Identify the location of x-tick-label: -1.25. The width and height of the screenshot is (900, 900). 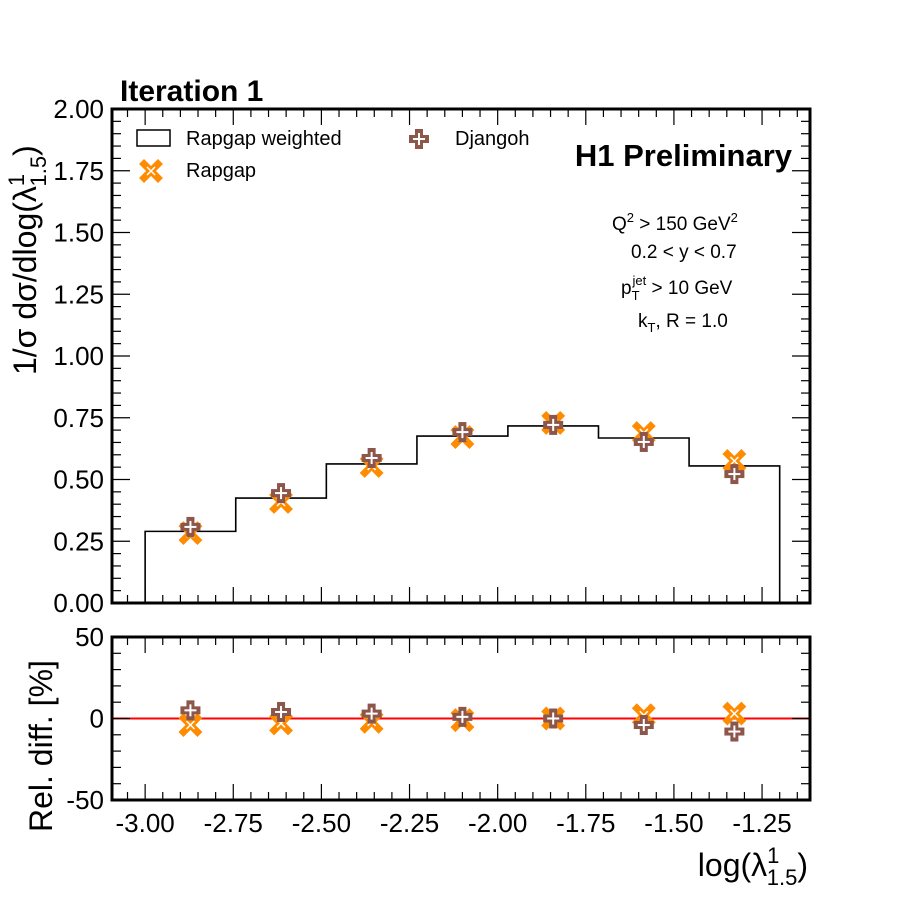
(761, 823).